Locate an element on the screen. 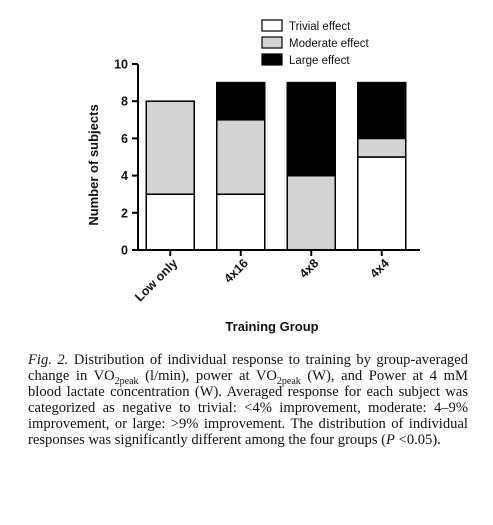 This screenshot has height=525, width=493. x-axis: Low only 4x16 4x8 4x4 is located at coordinates (276, 276).